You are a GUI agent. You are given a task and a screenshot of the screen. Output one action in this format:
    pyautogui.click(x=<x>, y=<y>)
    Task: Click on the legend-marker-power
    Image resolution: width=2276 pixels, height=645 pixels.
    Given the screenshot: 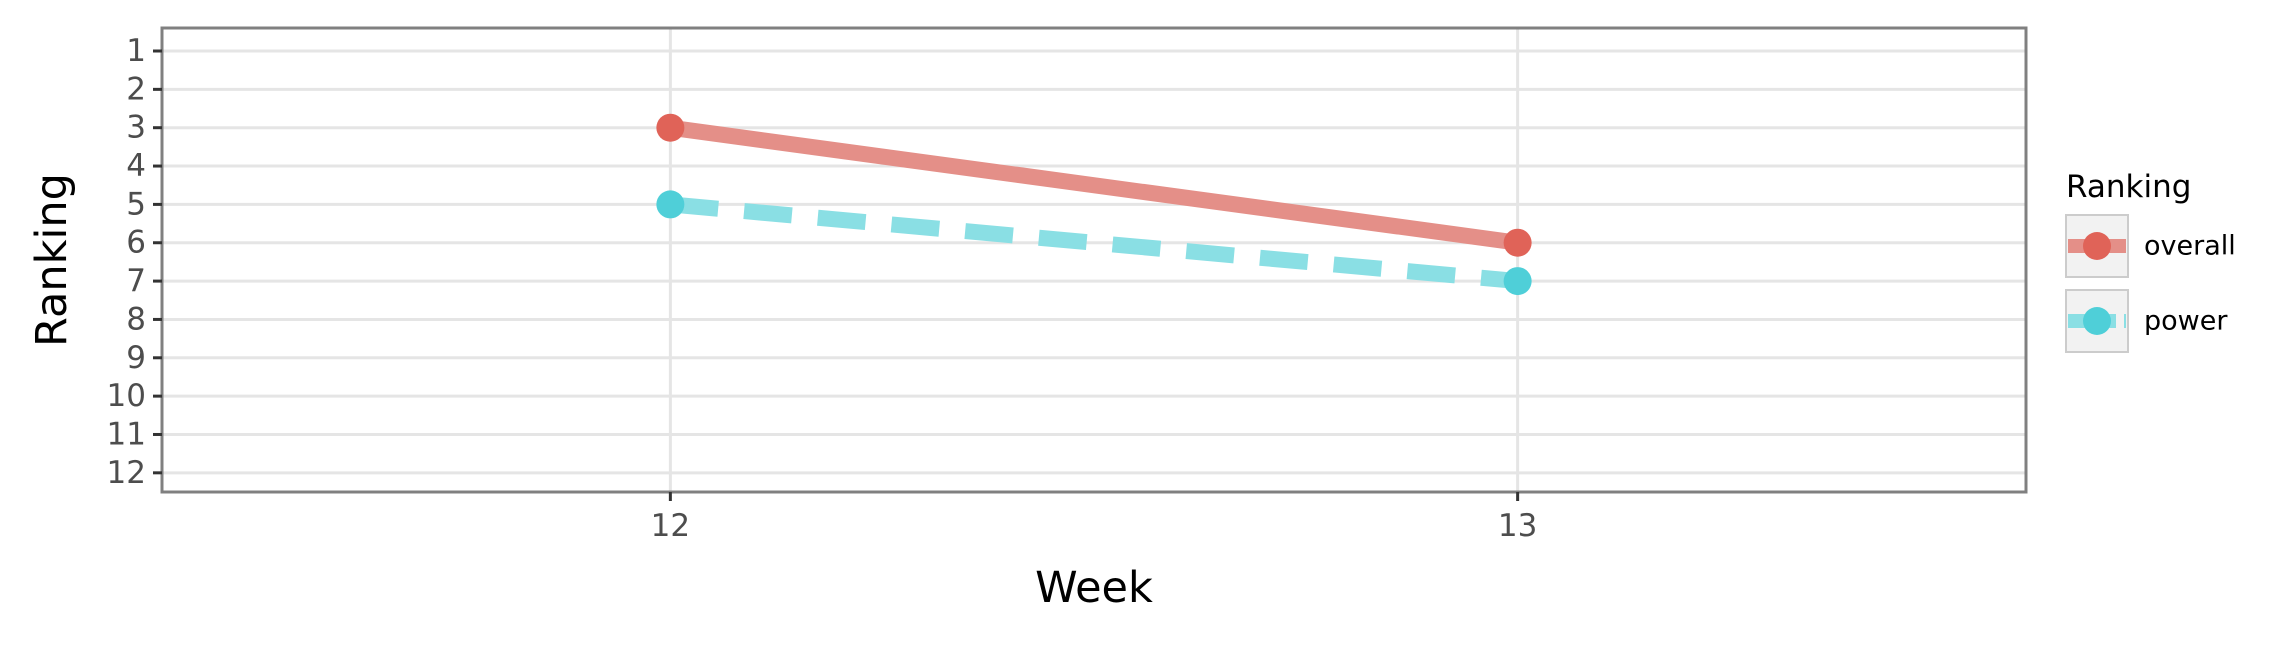 What is the action you would take?
    pyautogui.click(x=2097, y=321)
    